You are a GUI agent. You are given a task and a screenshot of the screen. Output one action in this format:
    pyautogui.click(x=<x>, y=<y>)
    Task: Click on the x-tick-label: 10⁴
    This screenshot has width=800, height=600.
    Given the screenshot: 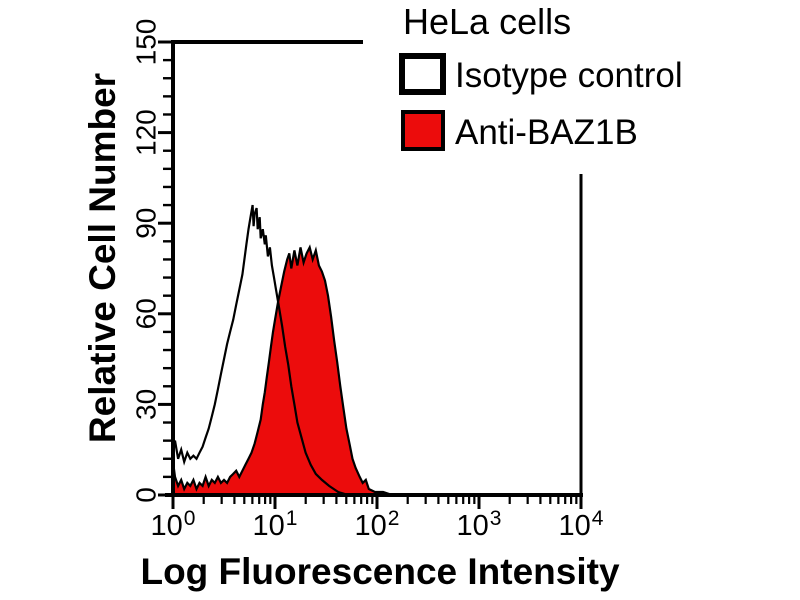 What is the action you would take?
    pyautogui.click(x=581, y=524)
    